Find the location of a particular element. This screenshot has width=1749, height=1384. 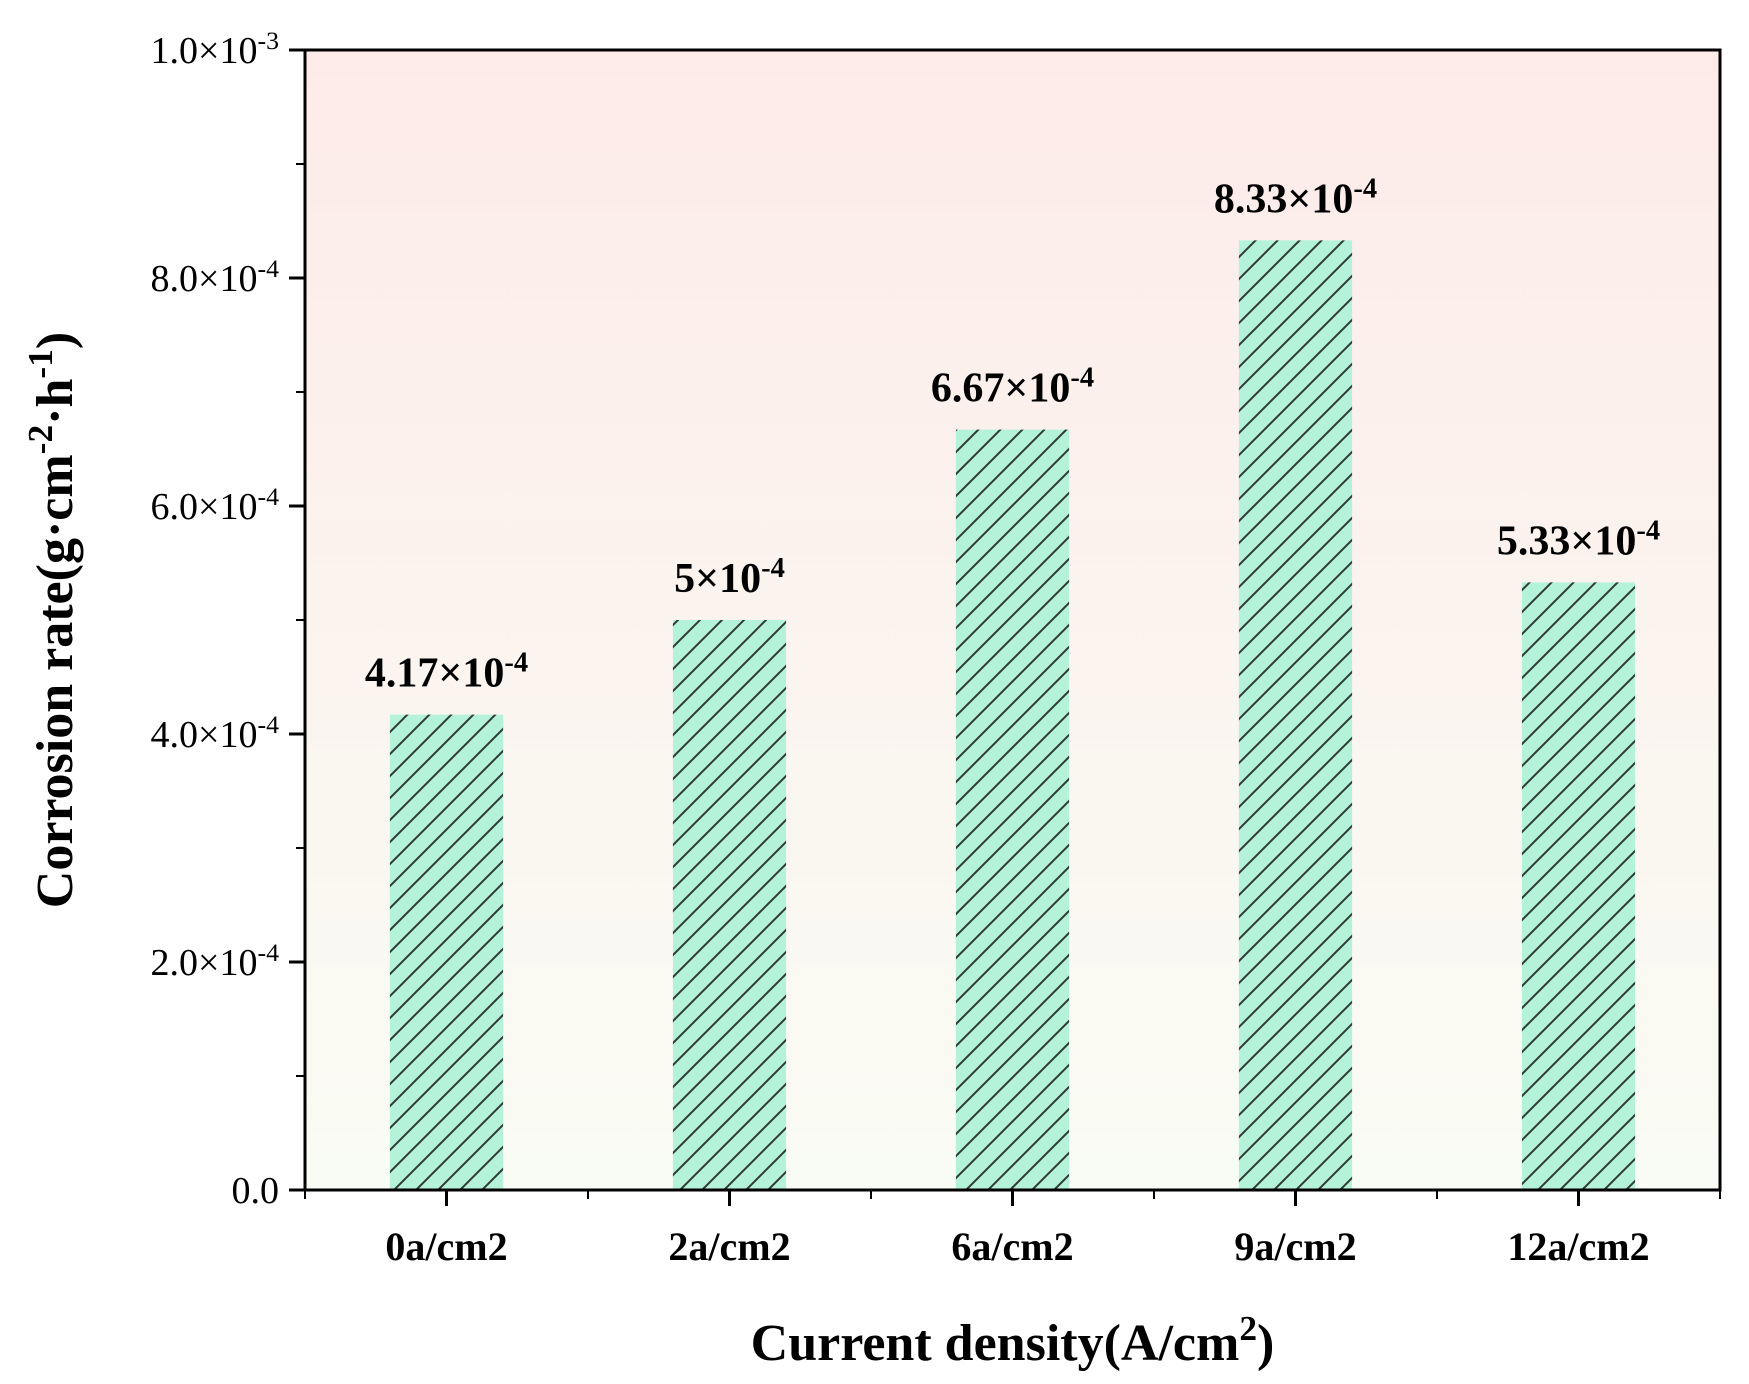

y-tick-label-1: 0.0 is located at coordinates (256, 1191).